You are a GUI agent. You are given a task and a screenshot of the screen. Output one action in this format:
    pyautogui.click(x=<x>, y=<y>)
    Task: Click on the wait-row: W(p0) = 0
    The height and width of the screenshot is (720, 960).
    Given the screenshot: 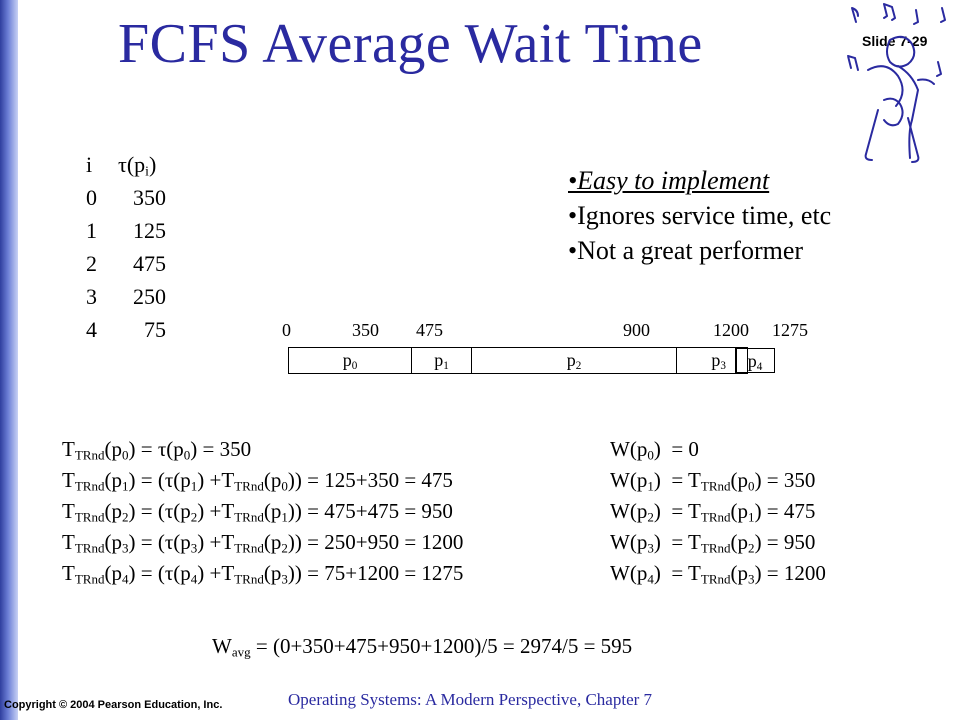 What is the action you would take?
    pyautogui.click(x=654, y=450)
    